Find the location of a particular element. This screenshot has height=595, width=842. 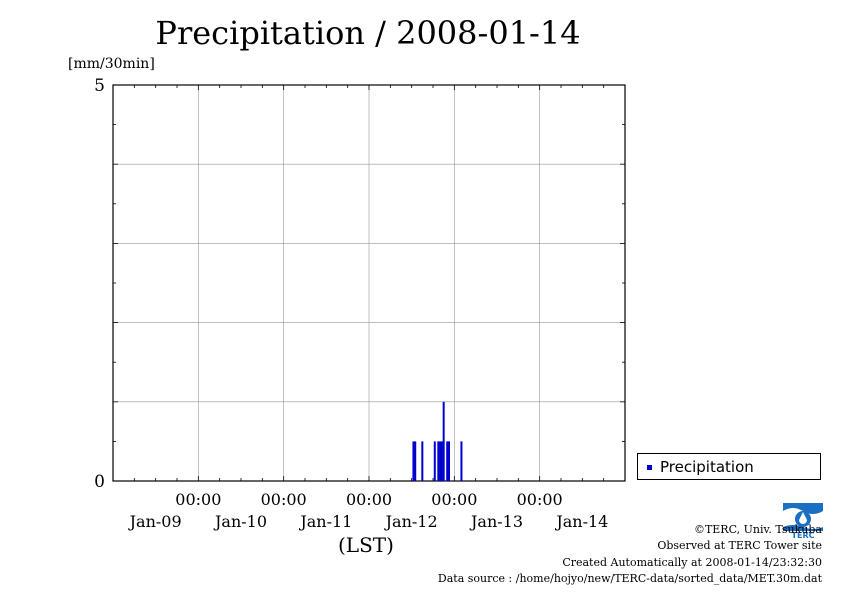

y-tick-labels: 05 is located at coordinates (99, 284).